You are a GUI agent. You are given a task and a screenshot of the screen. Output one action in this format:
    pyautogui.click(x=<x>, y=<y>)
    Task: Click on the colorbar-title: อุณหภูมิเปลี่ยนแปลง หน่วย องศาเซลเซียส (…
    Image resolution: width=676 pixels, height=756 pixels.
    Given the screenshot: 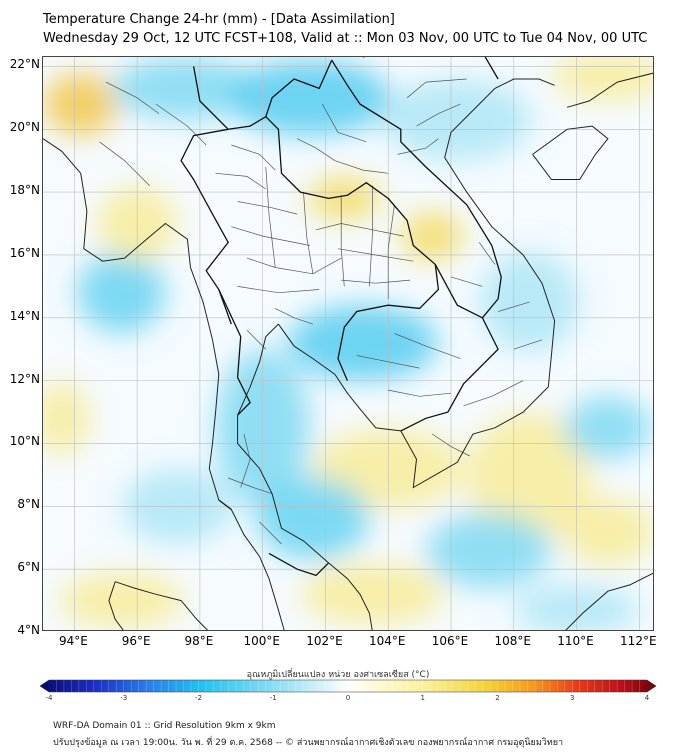 What is the action you would take?
    pyautogui.click(x=338, y=675)
    